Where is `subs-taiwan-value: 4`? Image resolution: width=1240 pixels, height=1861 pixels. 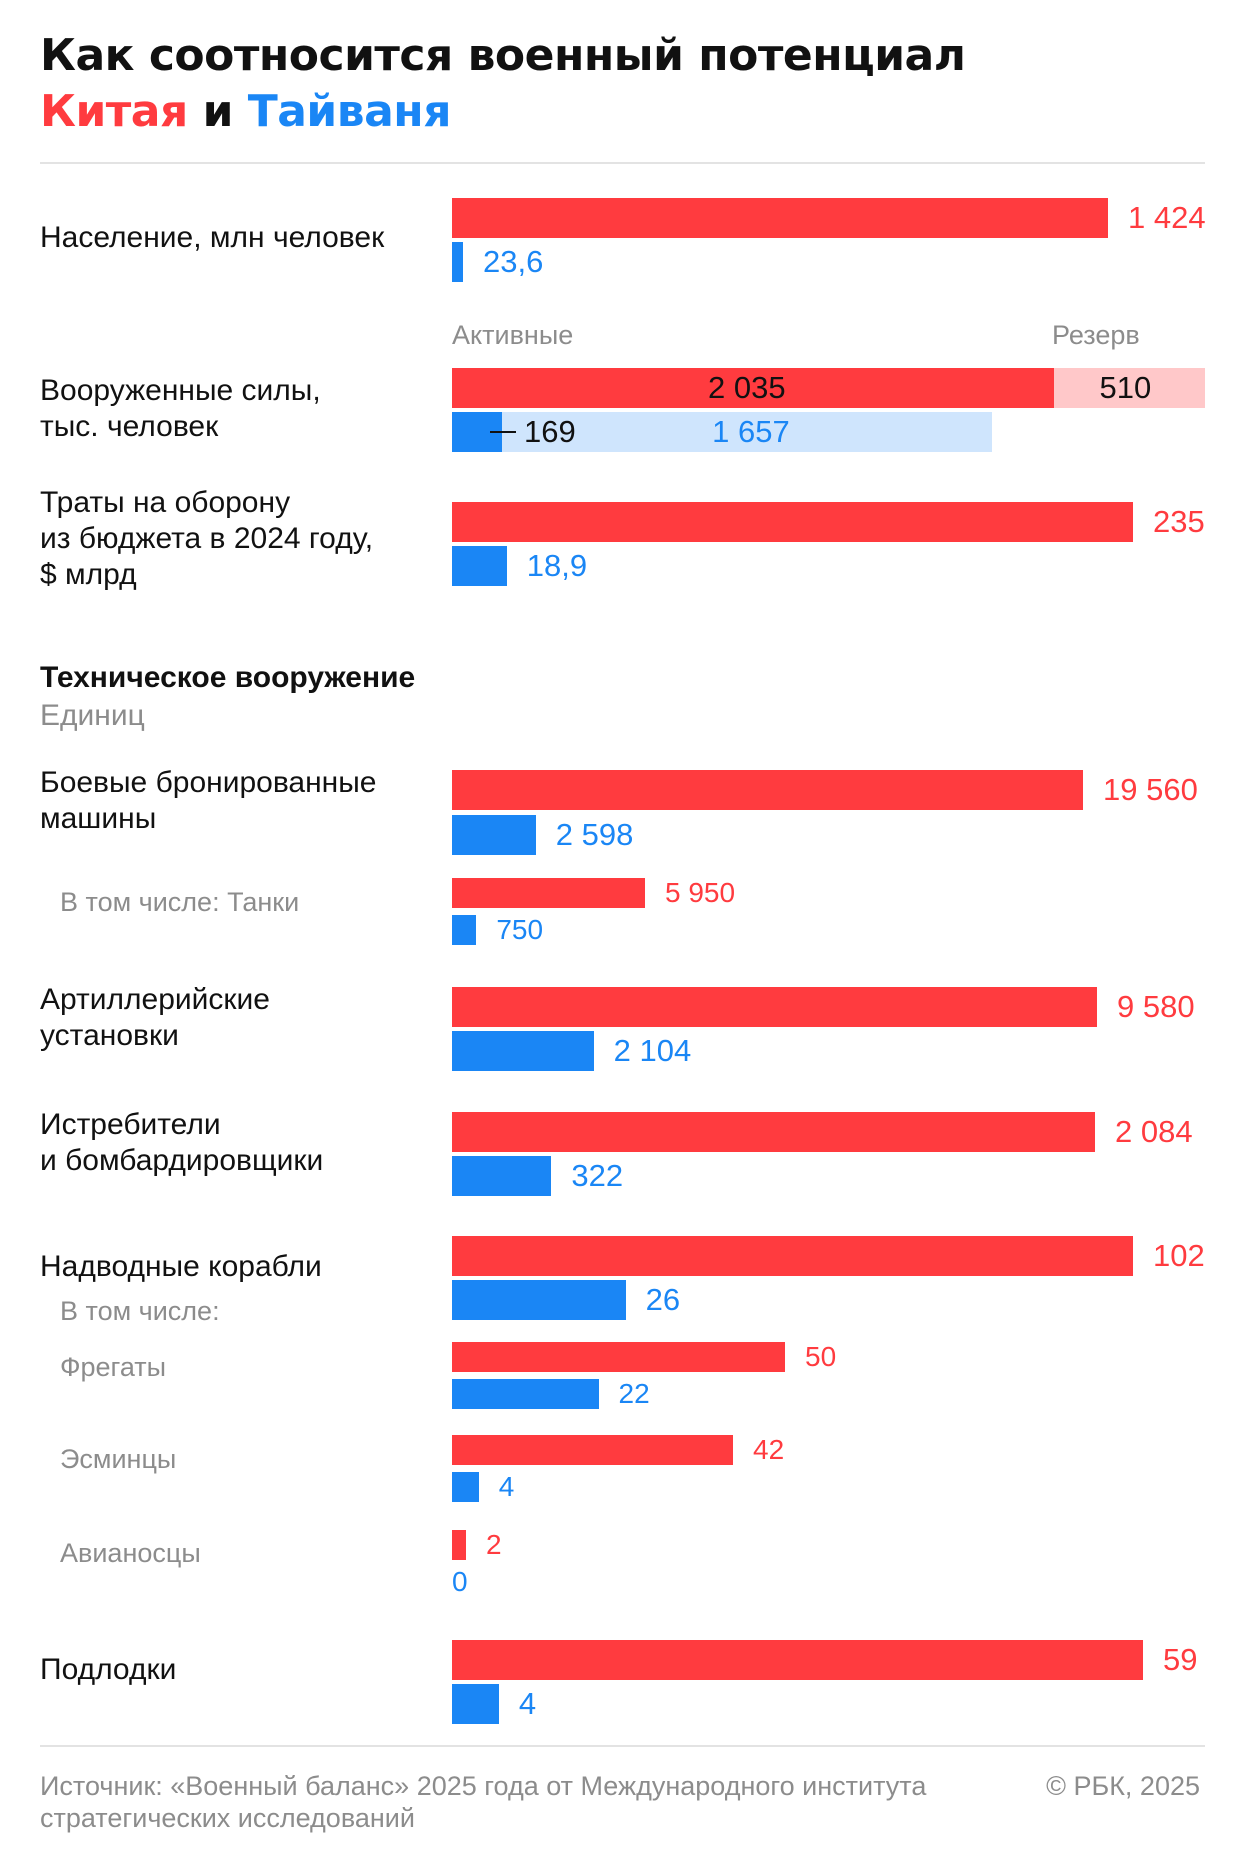
subs-taiwan-value: 4 is located at coordinates (527, 1703).